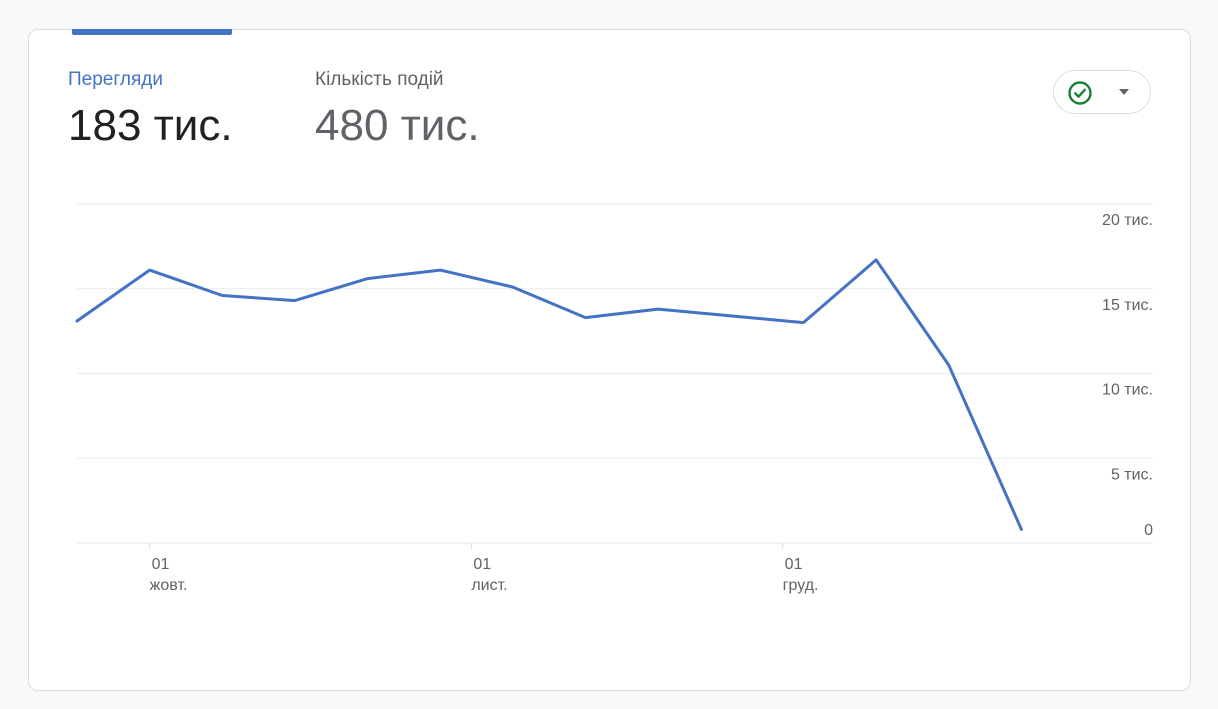 This screenshot has height=709, width=1218. What do you see at coordinates (150, 125) in the screenshot?
I see `tab-views-value: 183 тис.` at bounding box center [150, 125].